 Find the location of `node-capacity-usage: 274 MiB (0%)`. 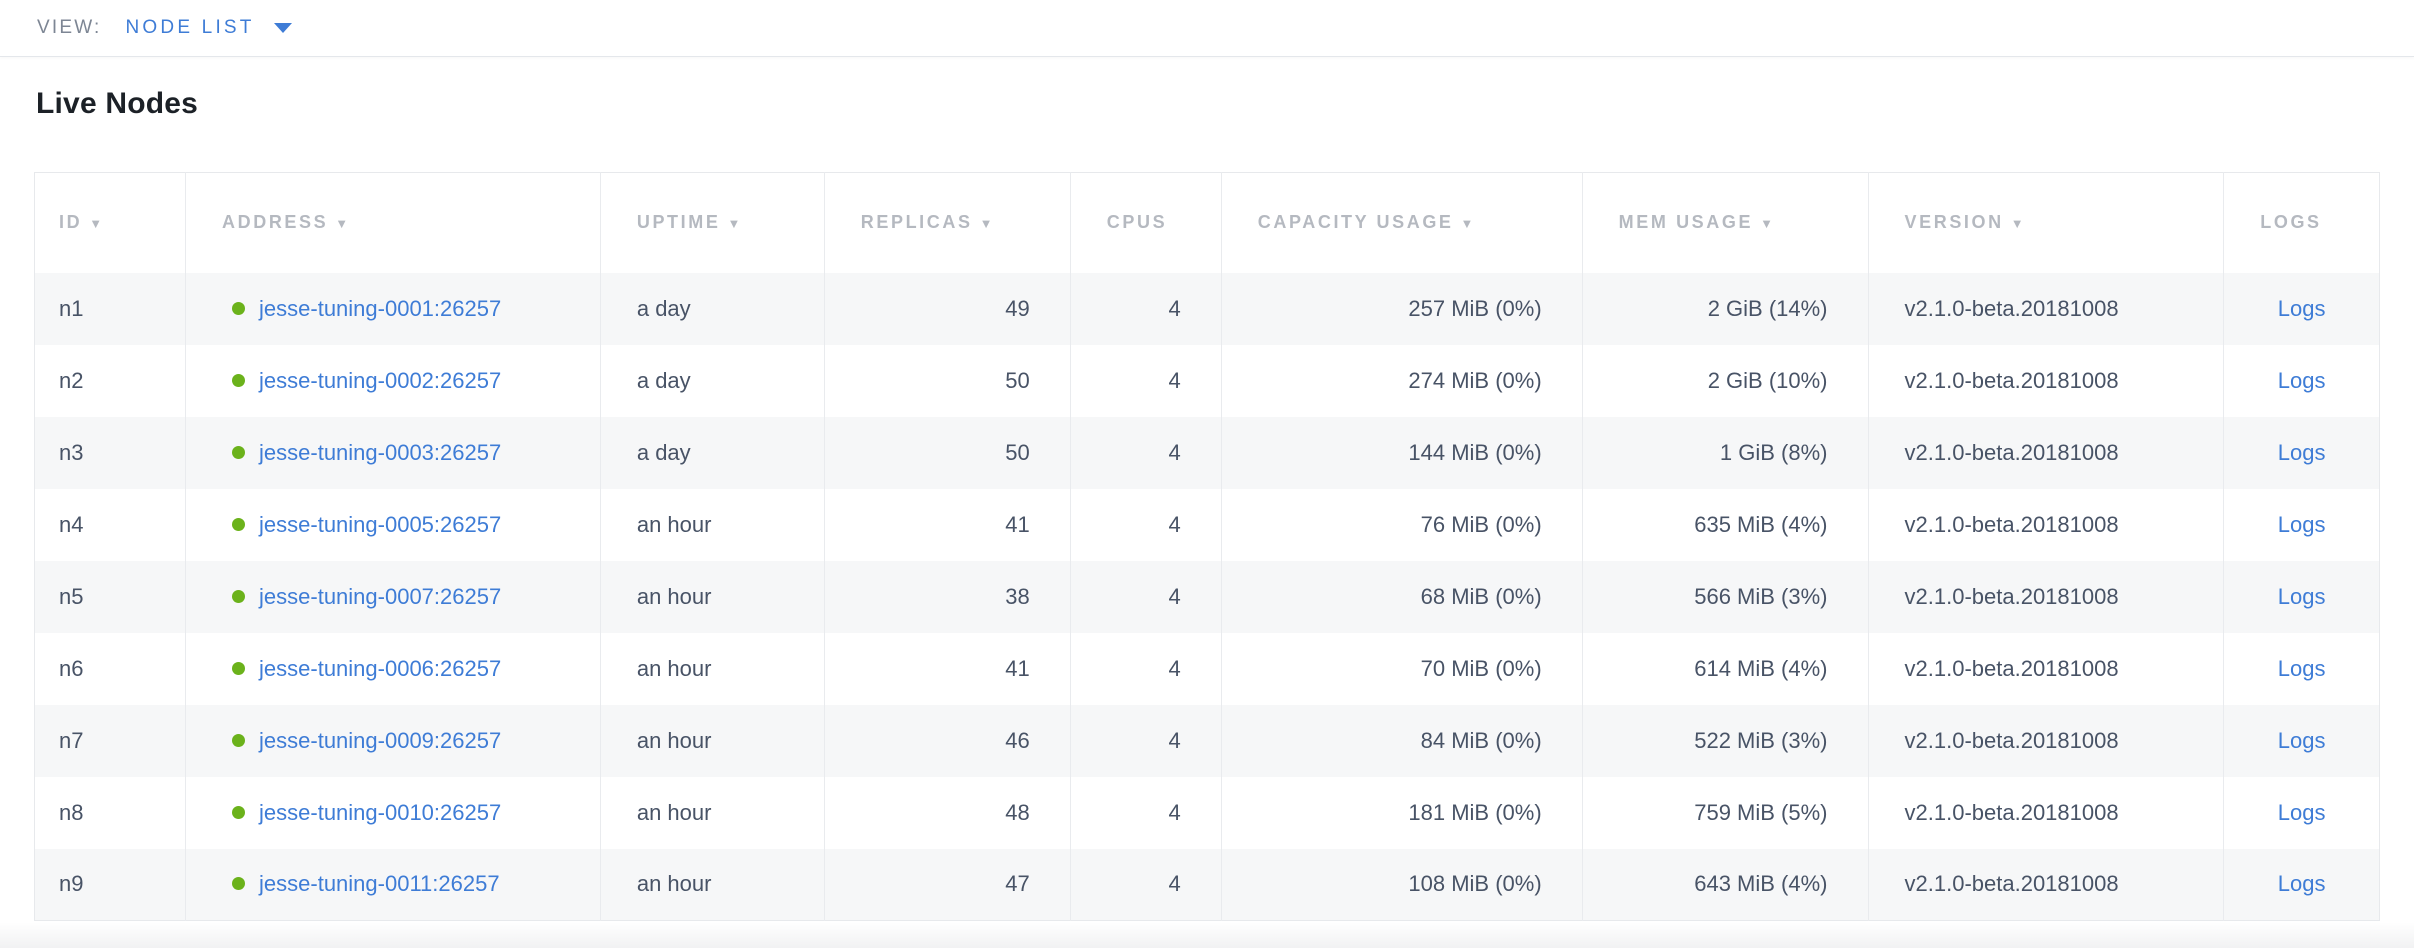

node-capacity-usage: 274 MiB (0%) is located at coordinates (1475, 380).